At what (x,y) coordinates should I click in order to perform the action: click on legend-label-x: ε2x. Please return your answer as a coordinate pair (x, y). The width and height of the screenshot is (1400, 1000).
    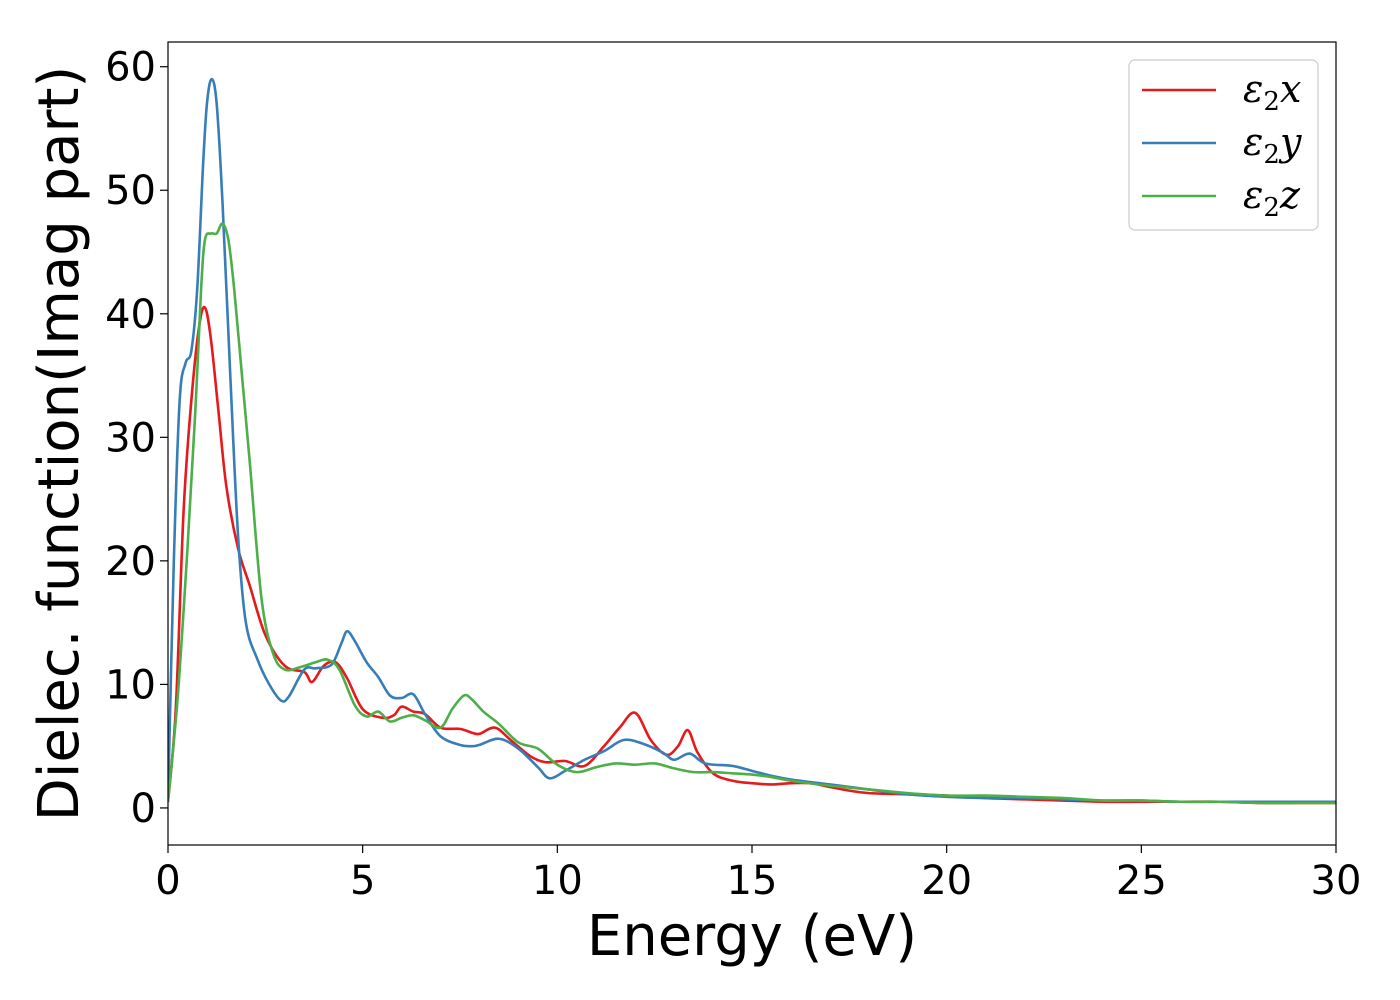
    Looking at the image, I should click on (1272, 92).